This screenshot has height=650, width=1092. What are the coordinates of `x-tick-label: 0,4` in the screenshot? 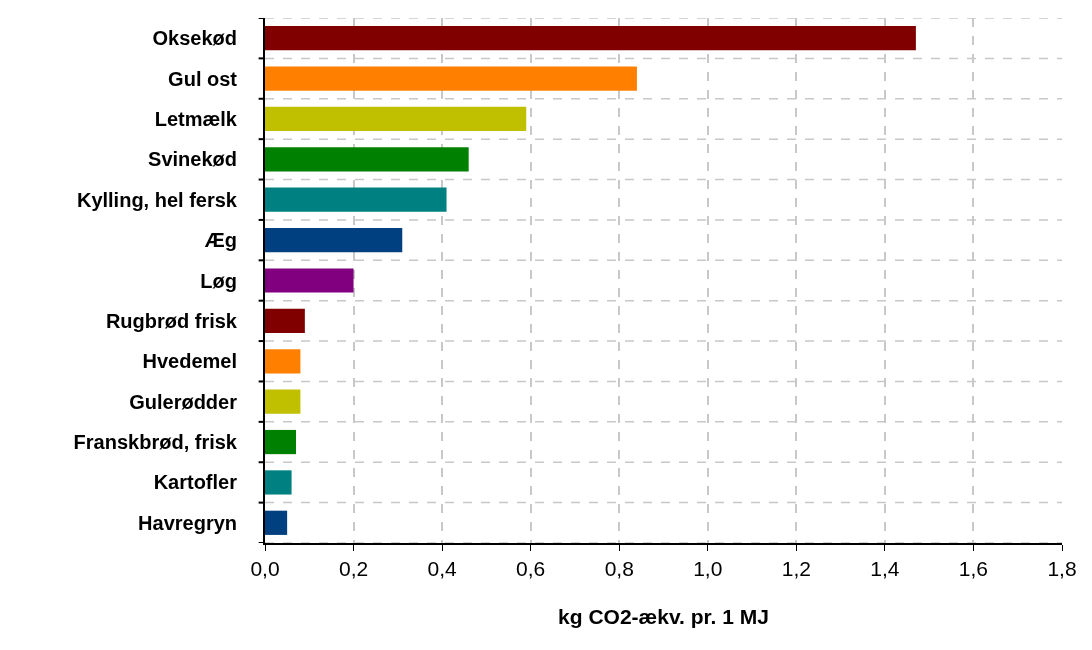 It's located at (442, 569).